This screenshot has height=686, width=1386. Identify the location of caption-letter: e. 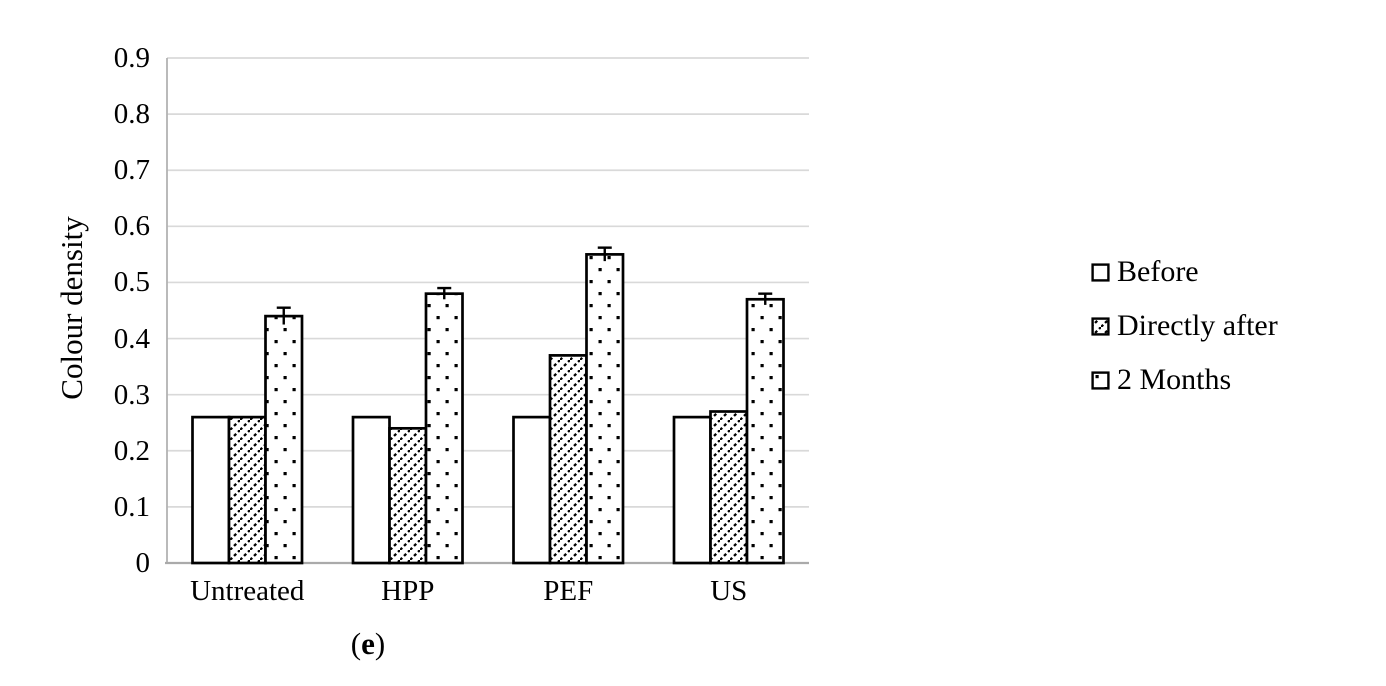
(368, 643).